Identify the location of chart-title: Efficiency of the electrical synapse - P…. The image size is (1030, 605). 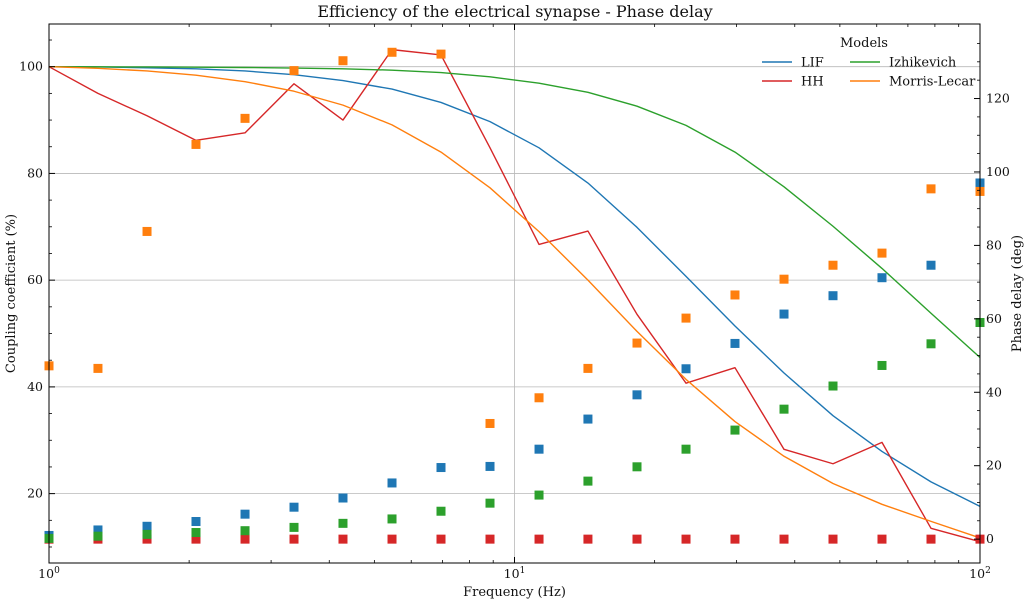
(514, 11).